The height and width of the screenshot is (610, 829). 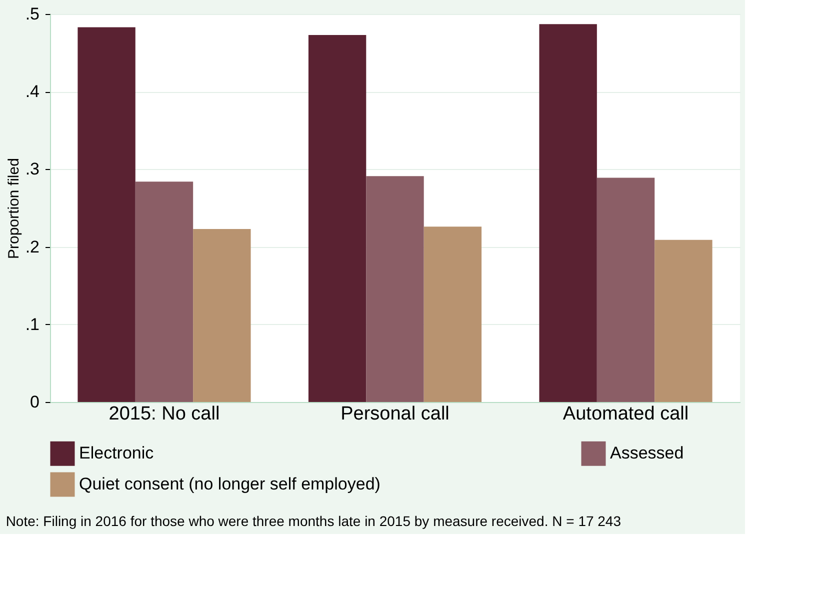 What do you see at coordinates (32, 324) in the screenshot?
I see `y-tick-label: .1` at bounding box center [32, 324].